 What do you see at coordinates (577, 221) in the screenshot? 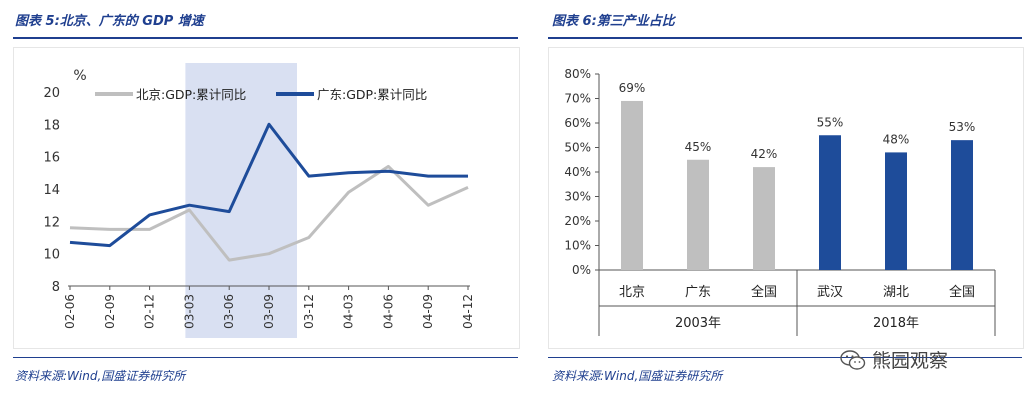
I see `y-tick-label: 20%` at bounding box center [577, 221].